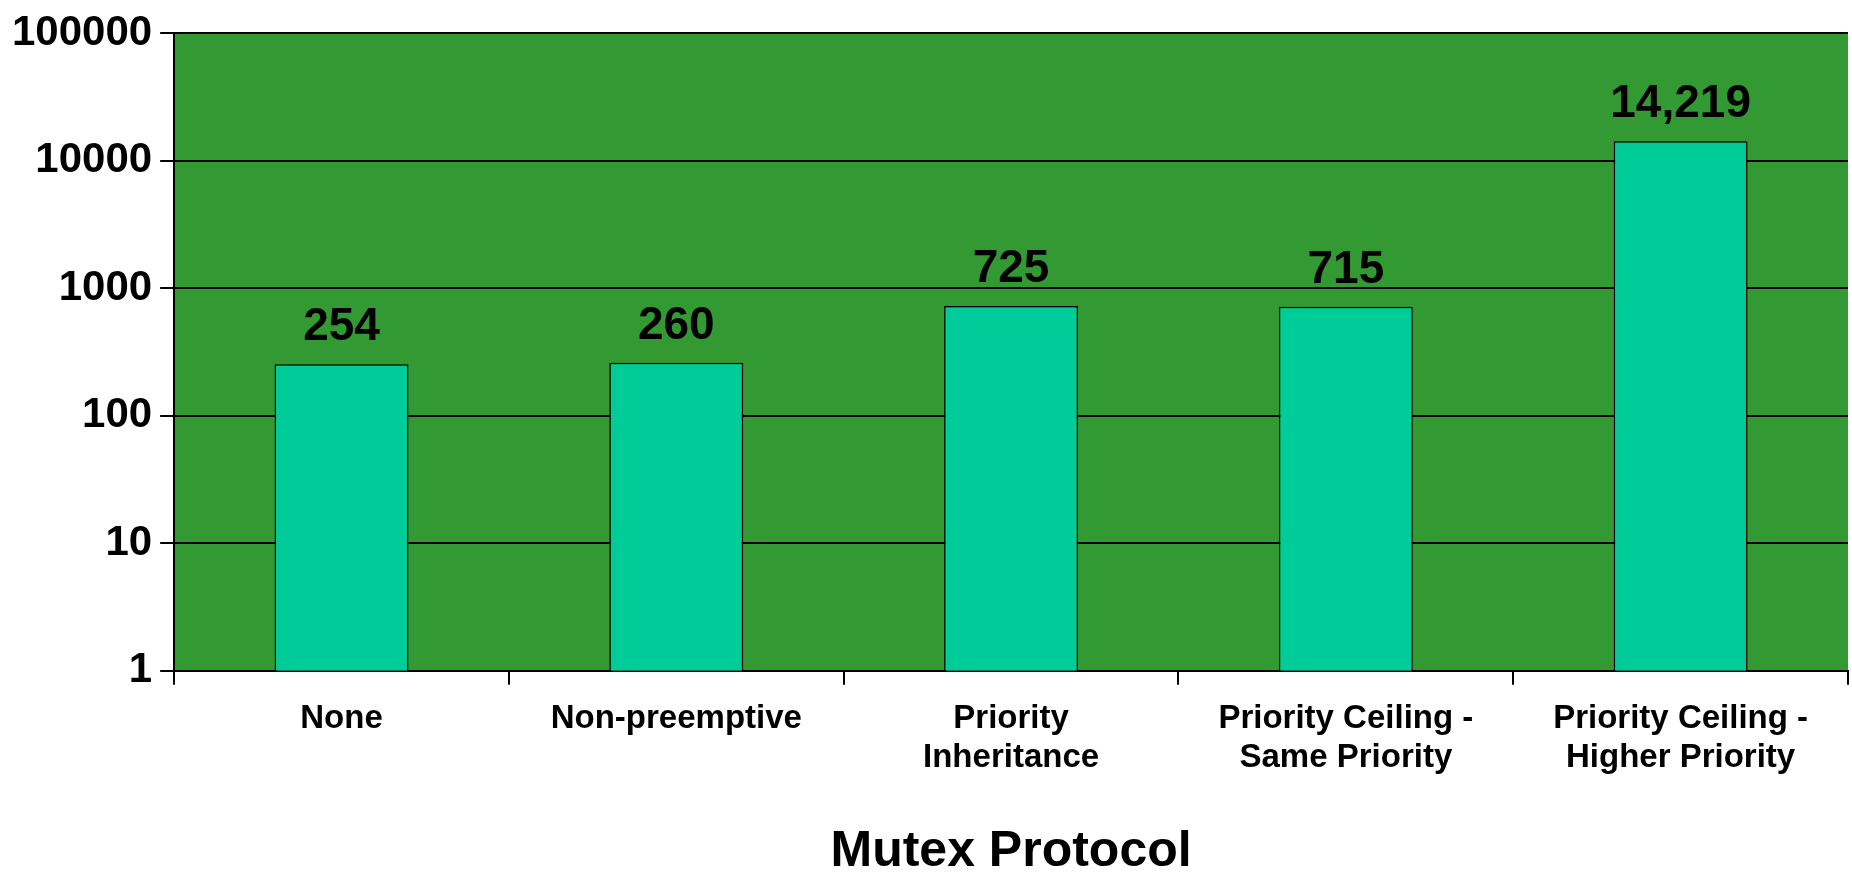 This screenshot has height=890, width=1852. I want to click on x-axis-title: Mutex Protocol, so click(1011, 848).